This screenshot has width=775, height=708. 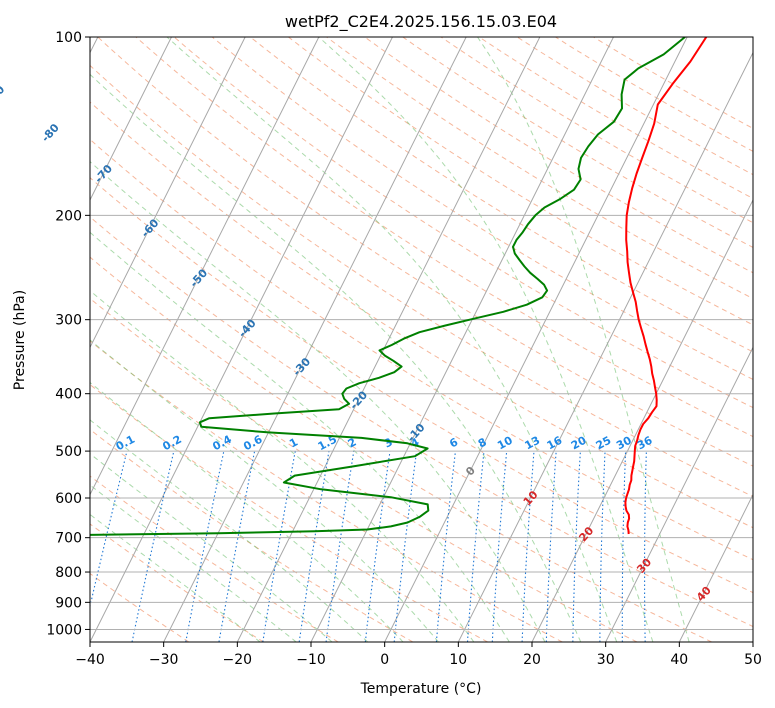 I want to click on x-axis-label: Temperature (°C), so click(x=421, y=689).